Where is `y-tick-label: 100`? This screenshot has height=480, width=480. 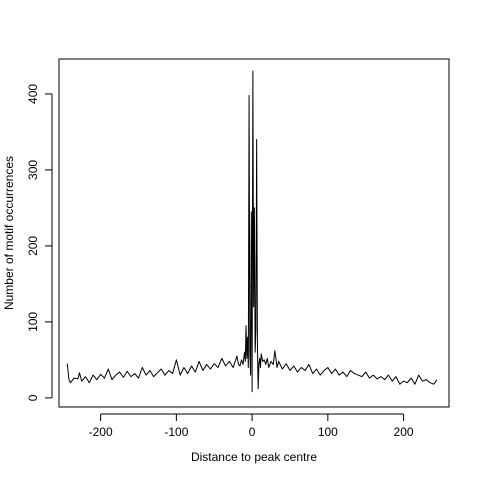 y-tick-label: 100 is located at coordinates (33, 322).